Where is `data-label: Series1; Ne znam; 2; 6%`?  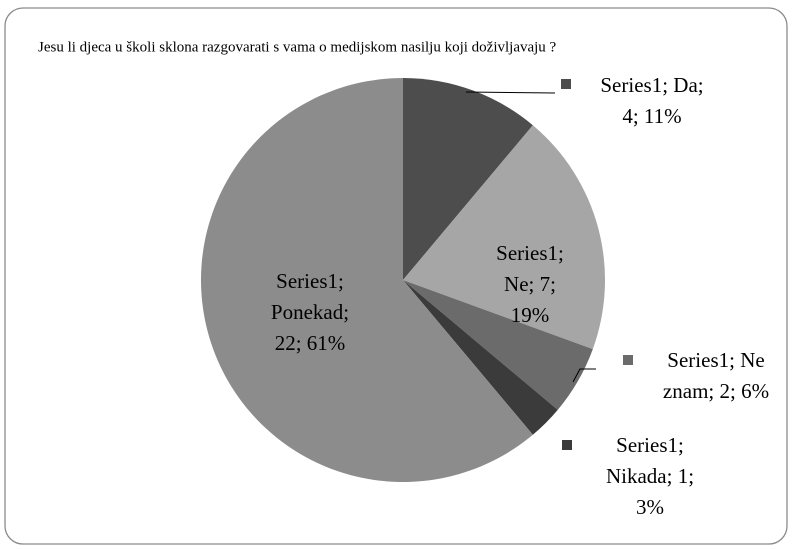
data-label: Series1; Ne znam; 2; 6% is located at coordinates (716, 375).